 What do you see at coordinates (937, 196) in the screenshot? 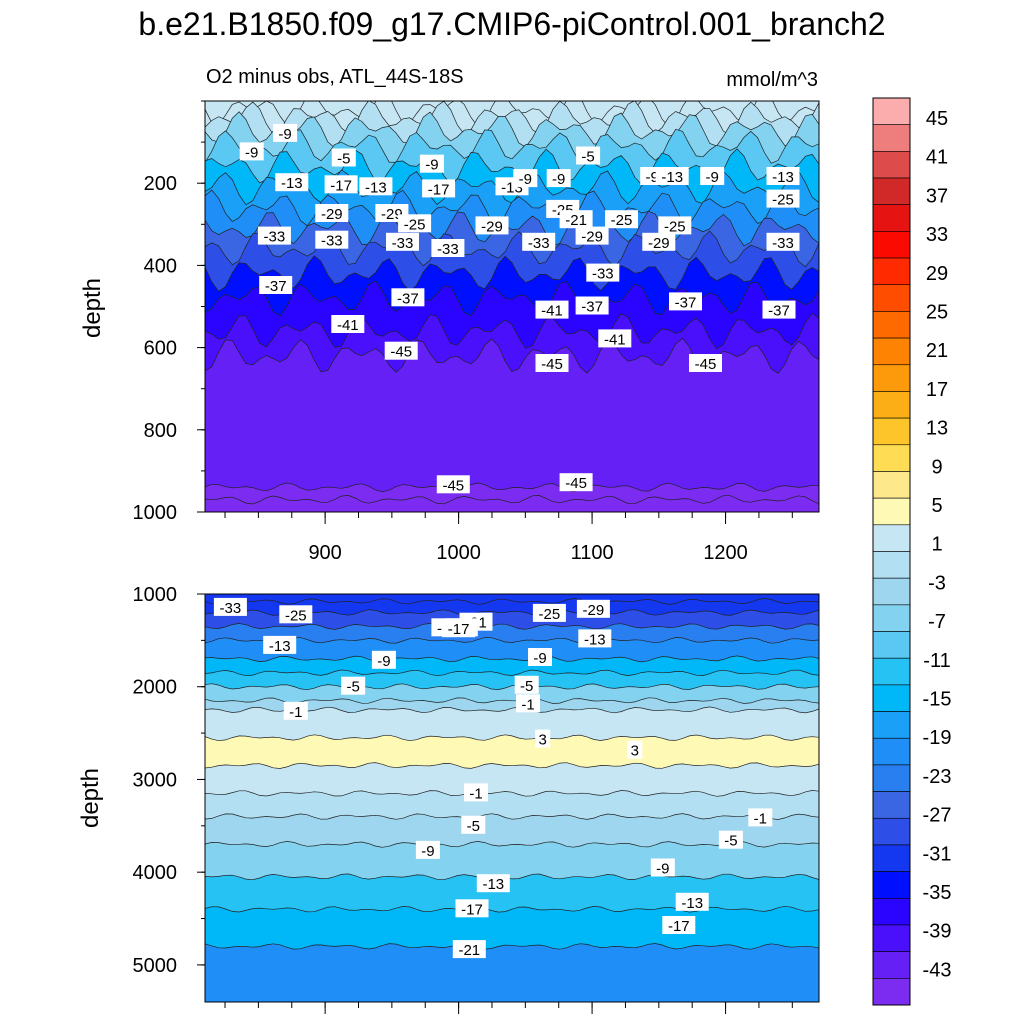
I see `colorbar-label: 37` at bounding box center [937, 196].